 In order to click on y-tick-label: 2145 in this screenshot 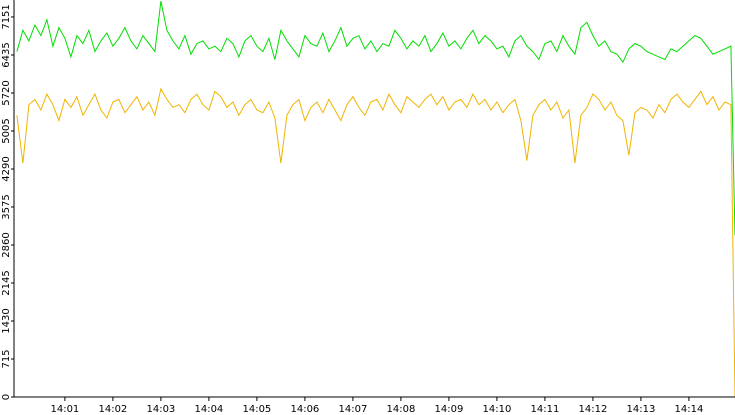, I will do `click(6, 282)`.